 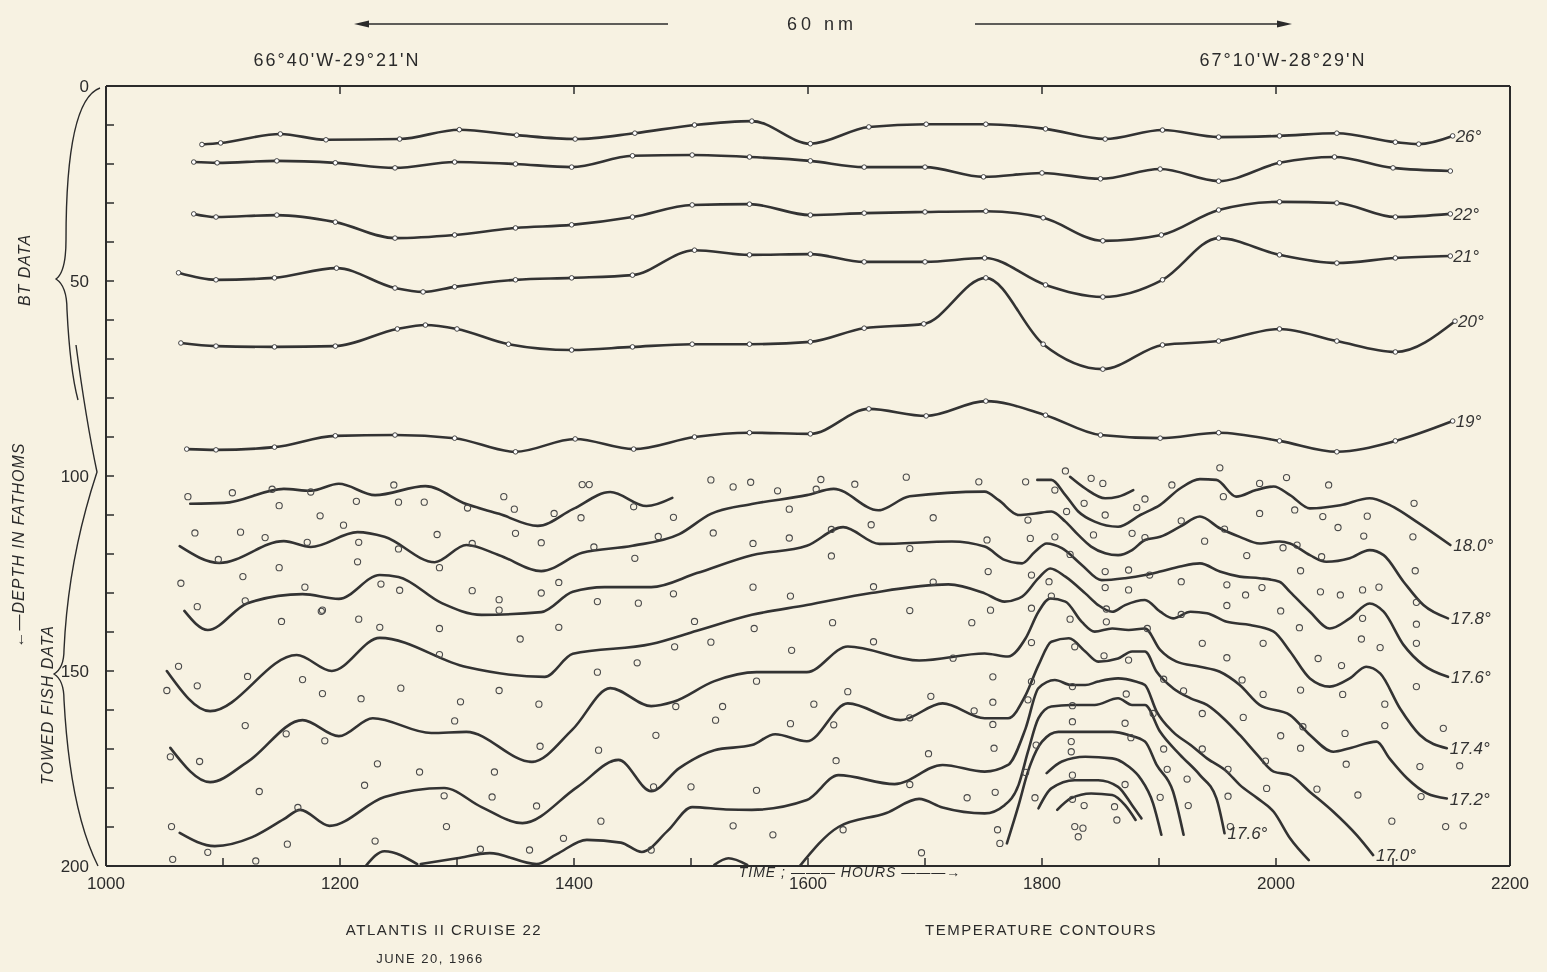 What do you see at coordinates (1469, 799) in the screenshot?
I see `series-label: 17.2°` at bounding box center [1469, 799].